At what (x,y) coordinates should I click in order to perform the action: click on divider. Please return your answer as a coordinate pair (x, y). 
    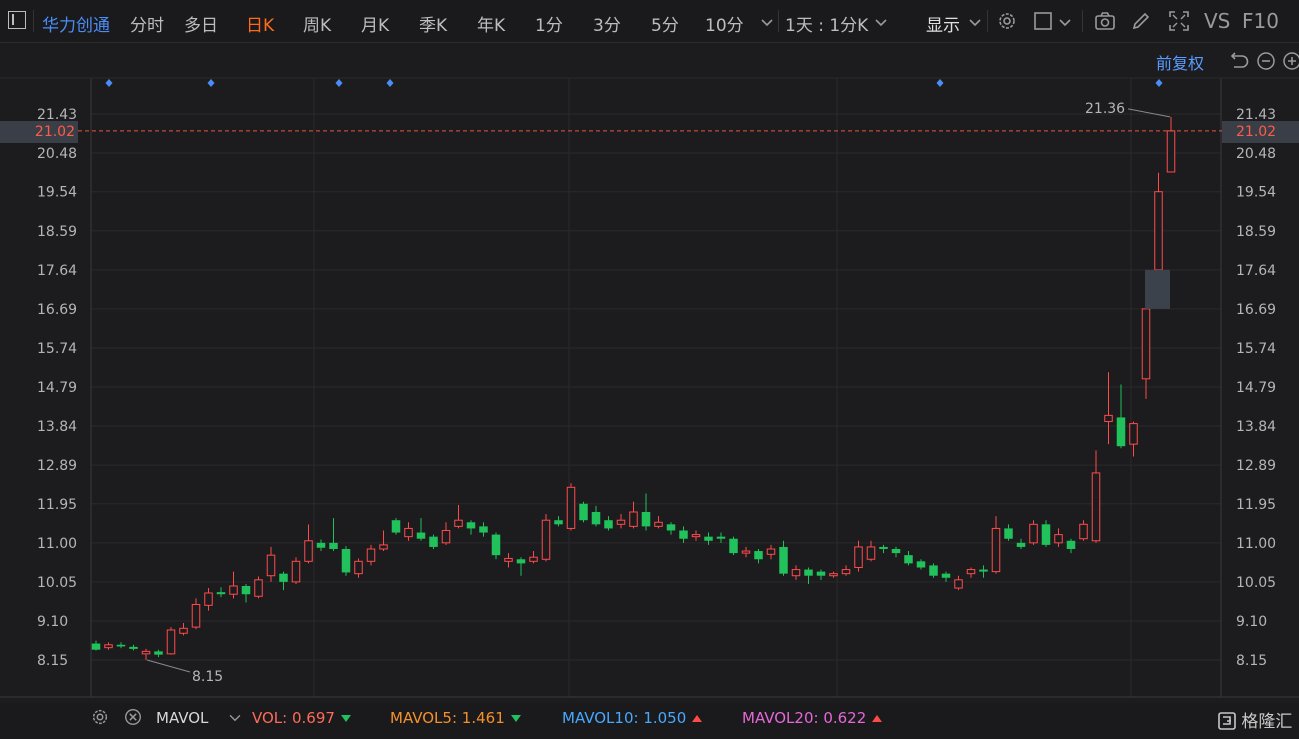
    Looking at the image, I should click on (1082, 21).